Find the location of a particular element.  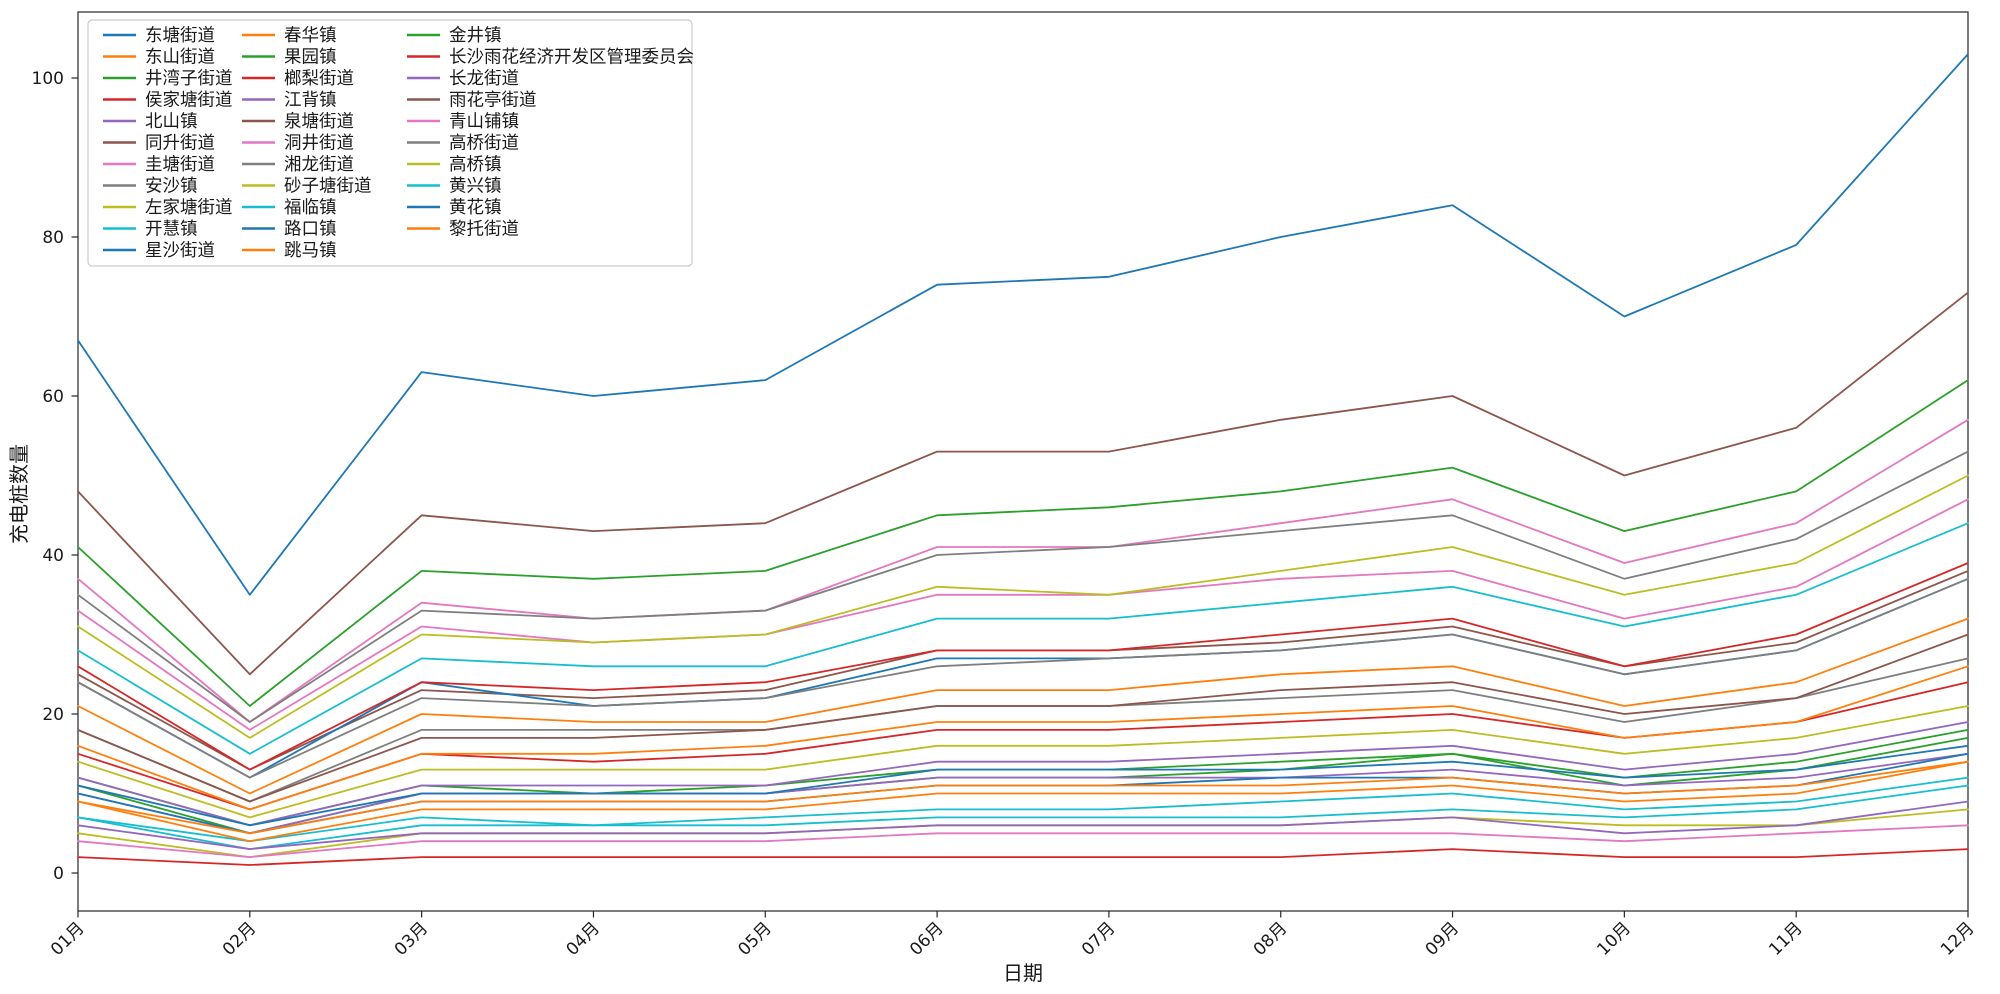

legend-label: 砂子塘街道 is located at coordinates (328, 187).